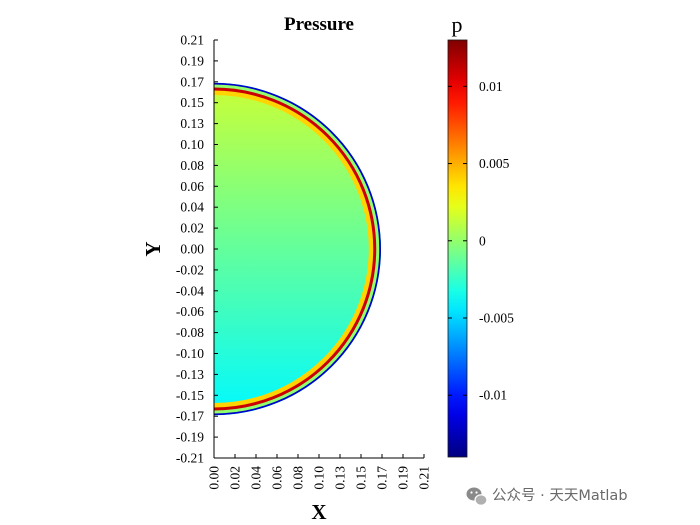 The height and width of the screenshot is (525, 700). Describe the element at coordinates (192, 123) in the screenshot. I see `y-tick-label: 0.13` at that location.